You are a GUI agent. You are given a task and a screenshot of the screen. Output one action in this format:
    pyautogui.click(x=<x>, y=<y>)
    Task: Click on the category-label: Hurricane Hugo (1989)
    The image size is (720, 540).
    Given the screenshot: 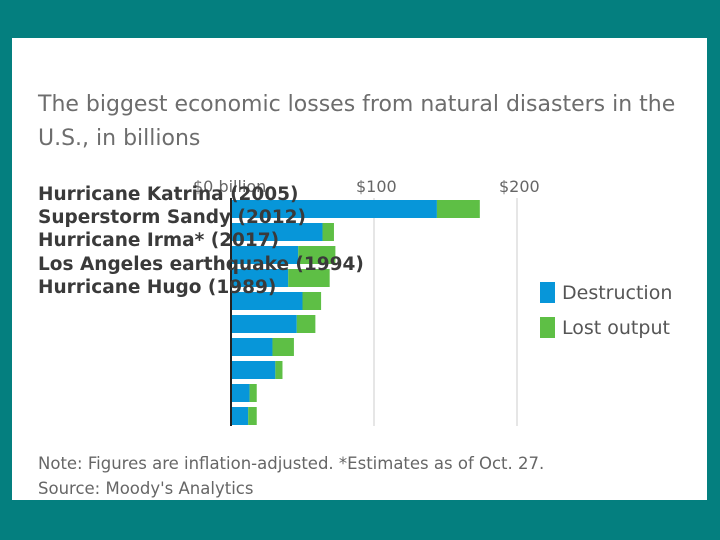 What is the action you would take?
    pyautogui.click(x=157, y=287)
    